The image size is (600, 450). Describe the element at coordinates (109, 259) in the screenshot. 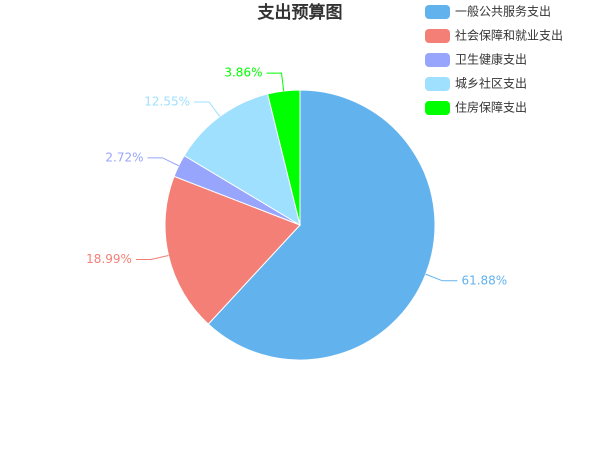

I see `data-label: 18.99%` at that location.